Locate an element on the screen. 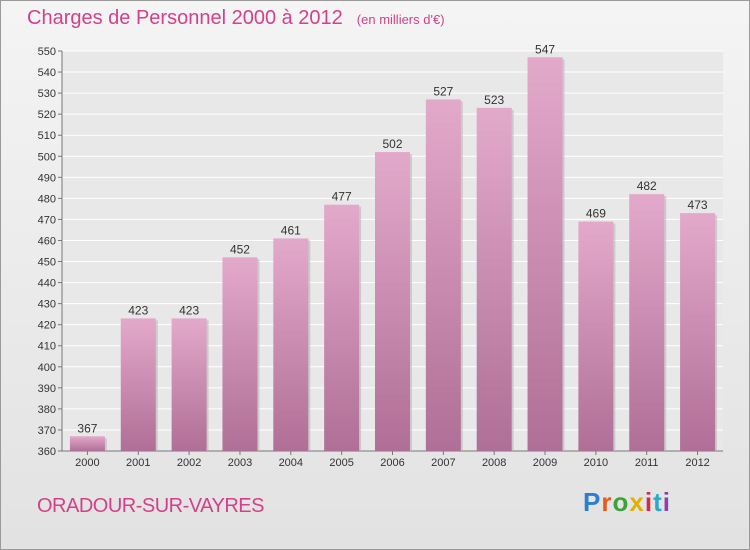 The image size is (750, 550). y-tick-label: 490 is located at coordinates (47, 178).